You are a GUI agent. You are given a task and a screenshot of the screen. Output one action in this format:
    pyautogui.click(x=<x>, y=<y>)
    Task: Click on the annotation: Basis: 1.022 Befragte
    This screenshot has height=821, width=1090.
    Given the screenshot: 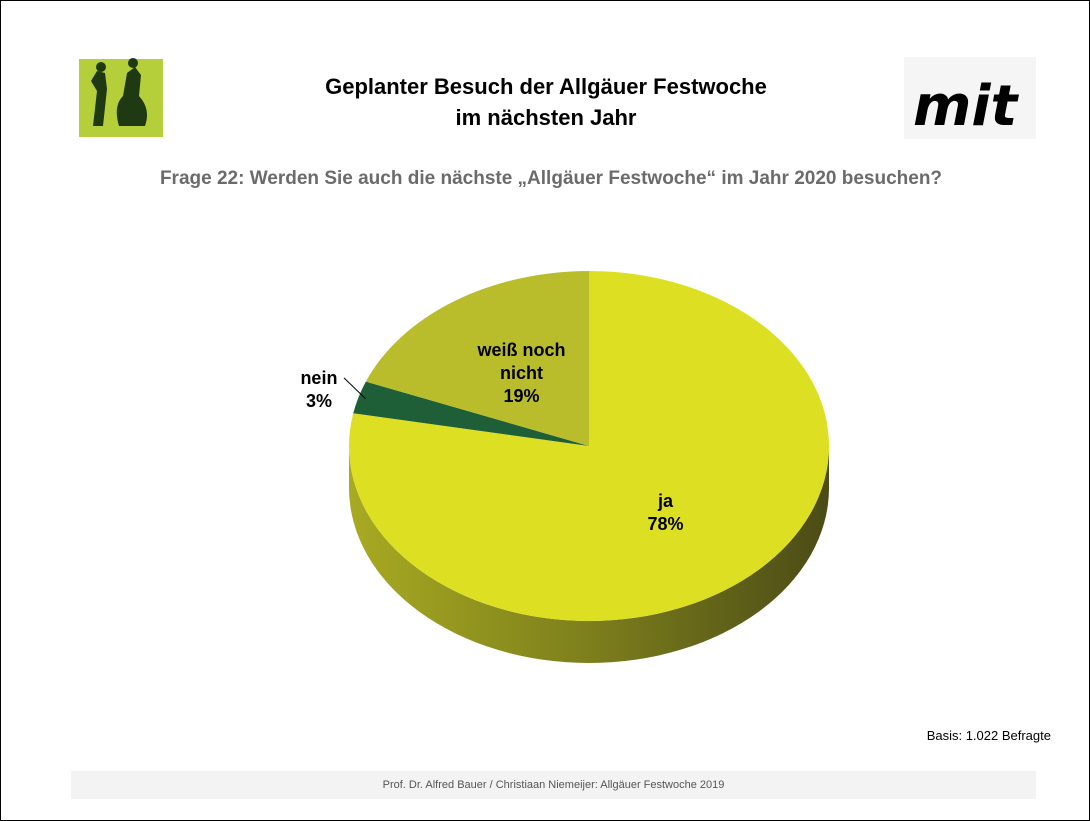 What is the action you would take?
    pyautogui.click(x=988, y=735)
    